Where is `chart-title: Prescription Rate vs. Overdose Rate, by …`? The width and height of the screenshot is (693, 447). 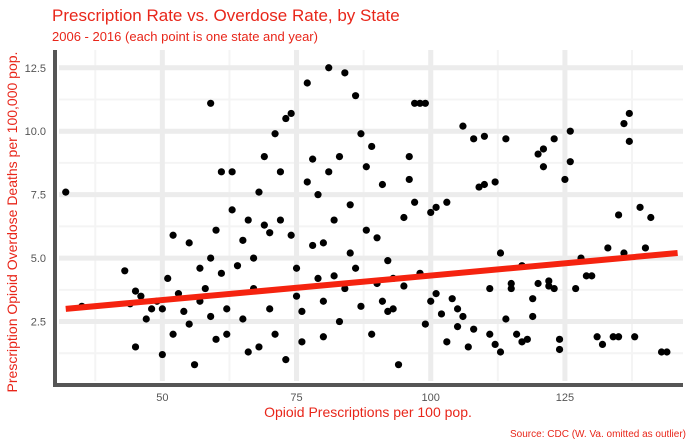 chart-title: Prescription Rate vs. Overdose Rate, by … is located at coordinates (226, 15).